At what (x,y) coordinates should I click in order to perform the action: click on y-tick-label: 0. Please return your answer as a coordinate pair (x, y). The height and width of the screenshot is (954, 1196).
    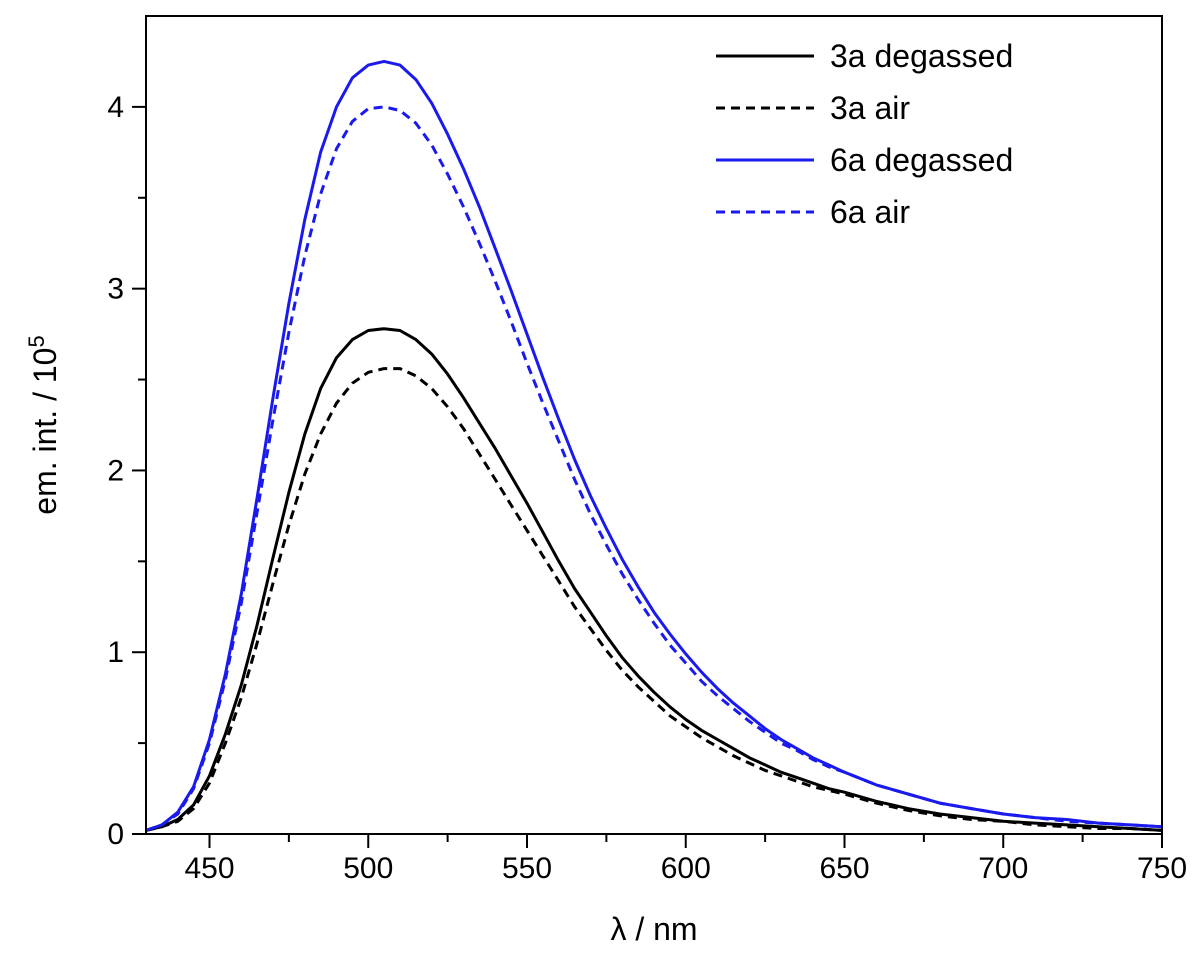
    Looking at the image, I should click on (115, 834).